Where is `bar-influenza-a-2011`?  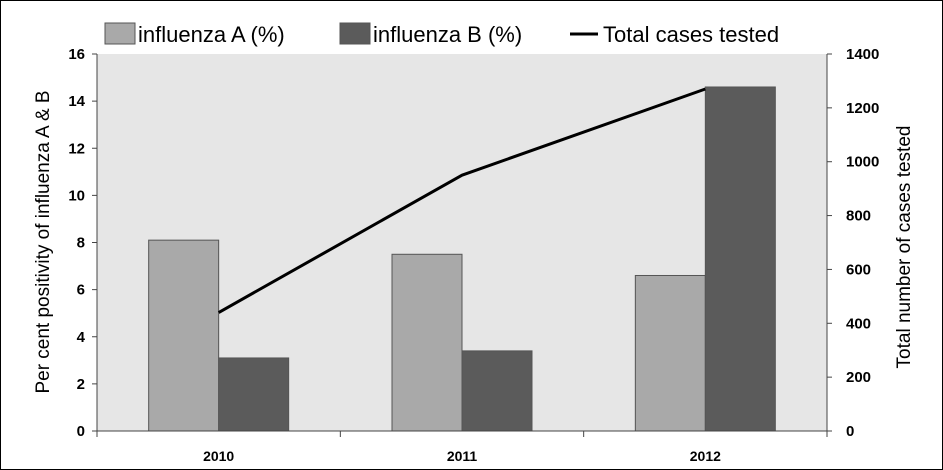 bar-influenza-a-2011 is located at coordinates (427, 342).